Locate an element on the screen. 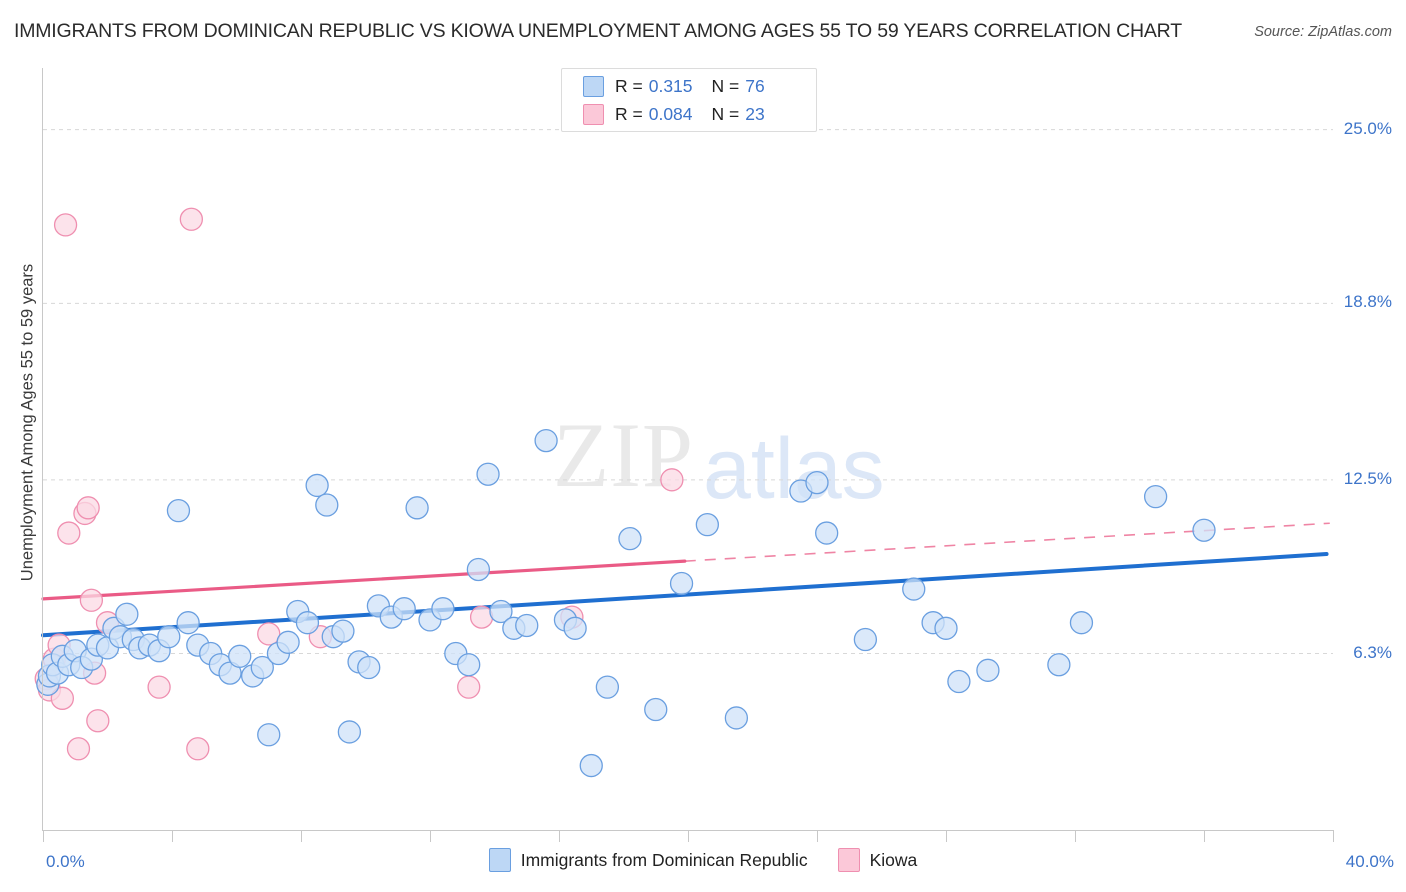 The image size is (1406, 892). legend-item-pink: Kiowa is located at coordinates (877, 860).